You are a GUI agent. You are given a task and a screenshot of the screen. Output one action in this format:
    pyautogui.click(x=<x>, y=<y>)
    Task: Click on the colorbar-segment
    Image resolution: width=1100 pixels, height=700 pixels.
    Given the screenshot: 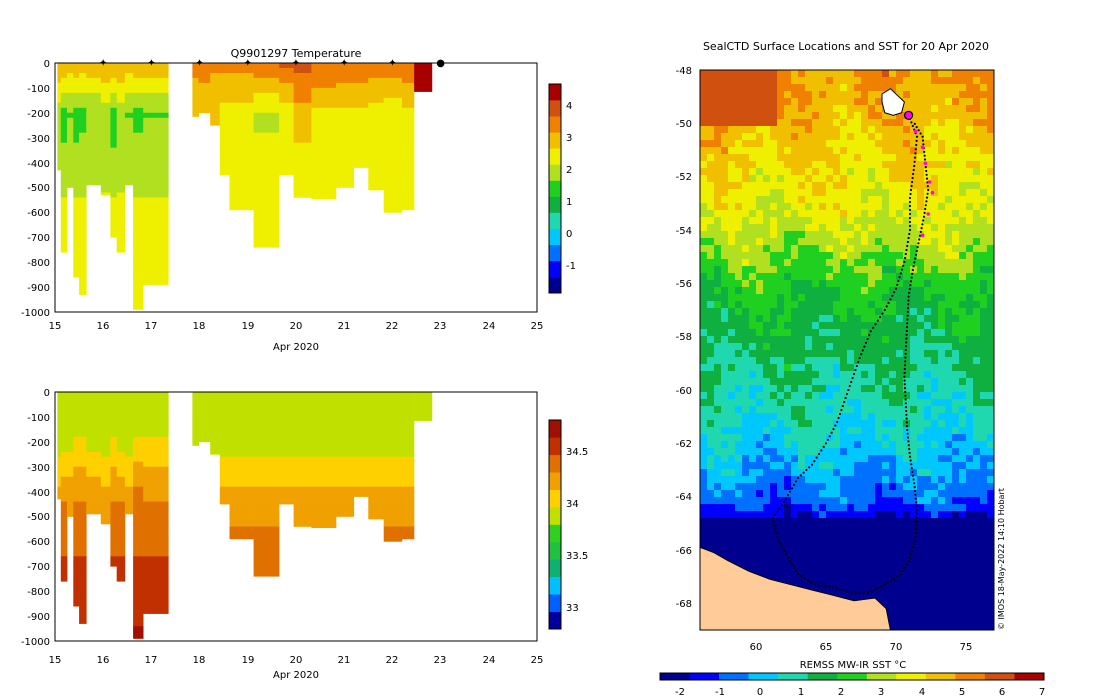 What is the action you would take?
    pyautogui.click(x=555, y=188)
    